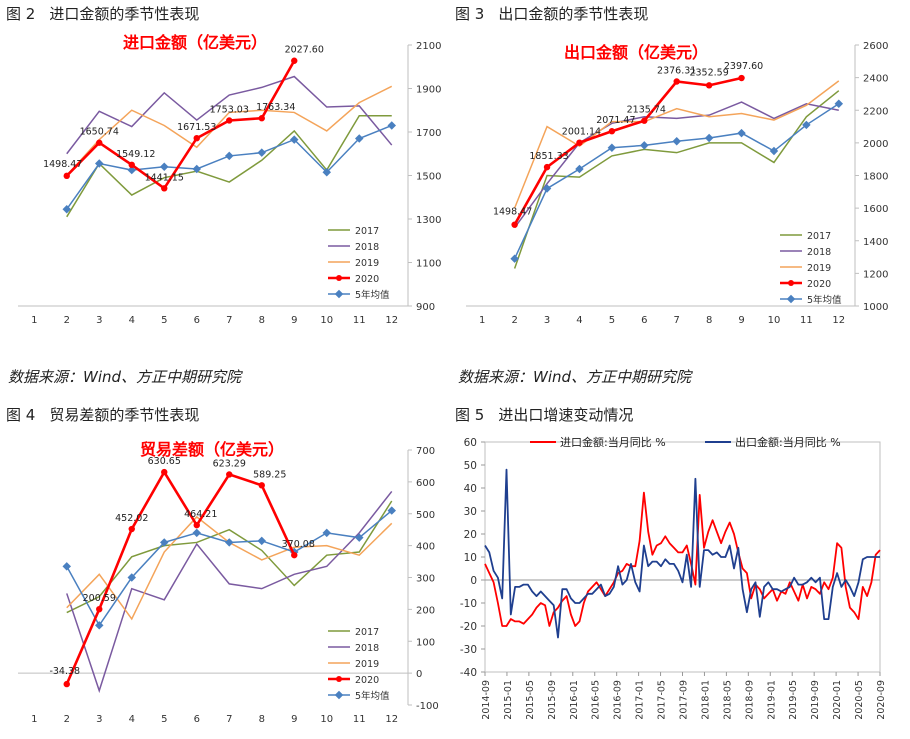  I want to click on fig5-ytick-label: -10, so click(468, 604).